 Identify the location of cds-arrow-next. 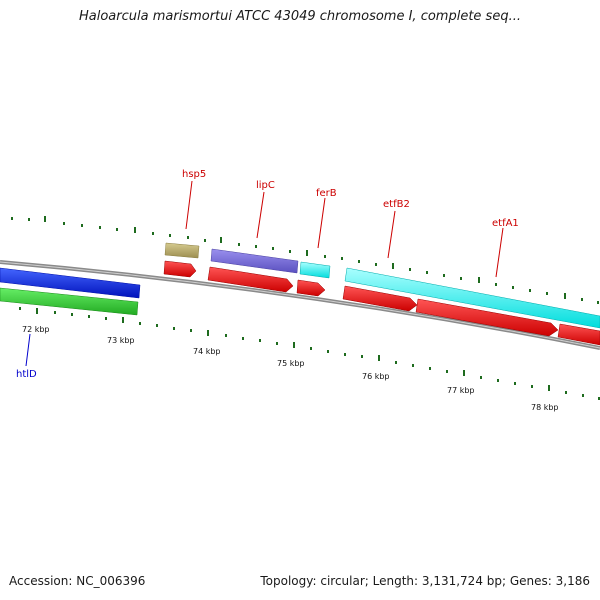
(578, 334).